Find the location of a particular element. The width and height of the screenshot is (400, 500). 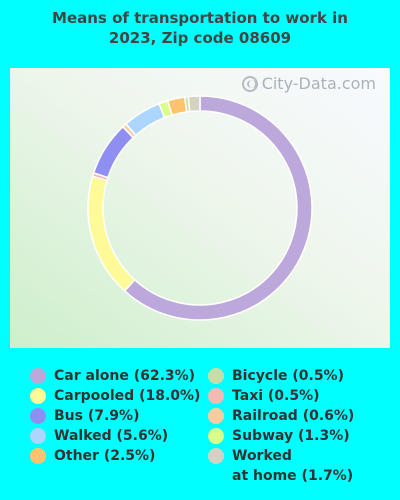

donut-slice-carpooled is located at coordinates (111, 233).